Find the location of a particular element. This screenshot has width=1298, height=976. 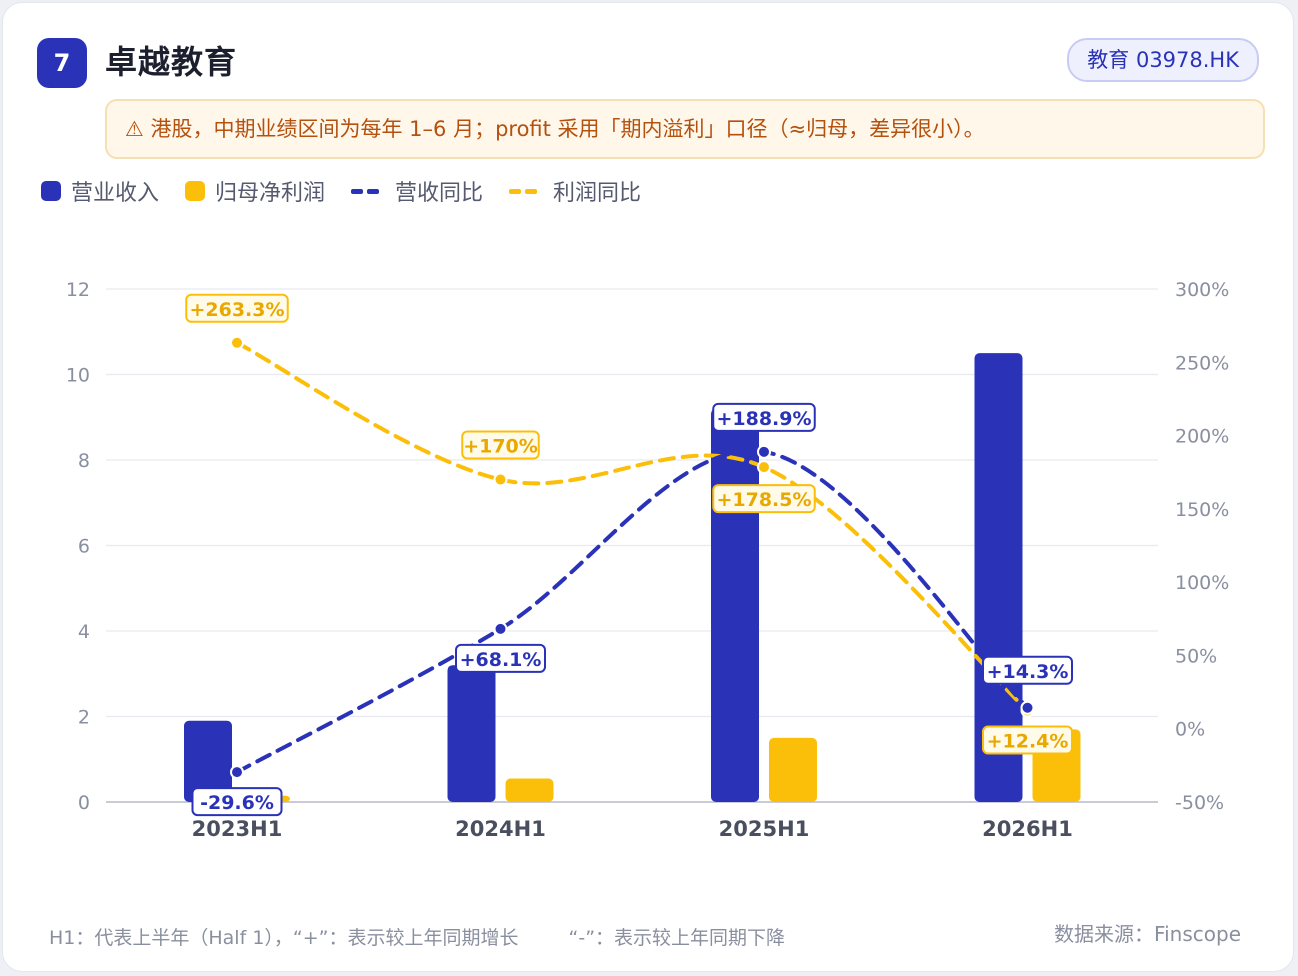

y-right-tick-label: 50% is located at coordinates (1196, 656).